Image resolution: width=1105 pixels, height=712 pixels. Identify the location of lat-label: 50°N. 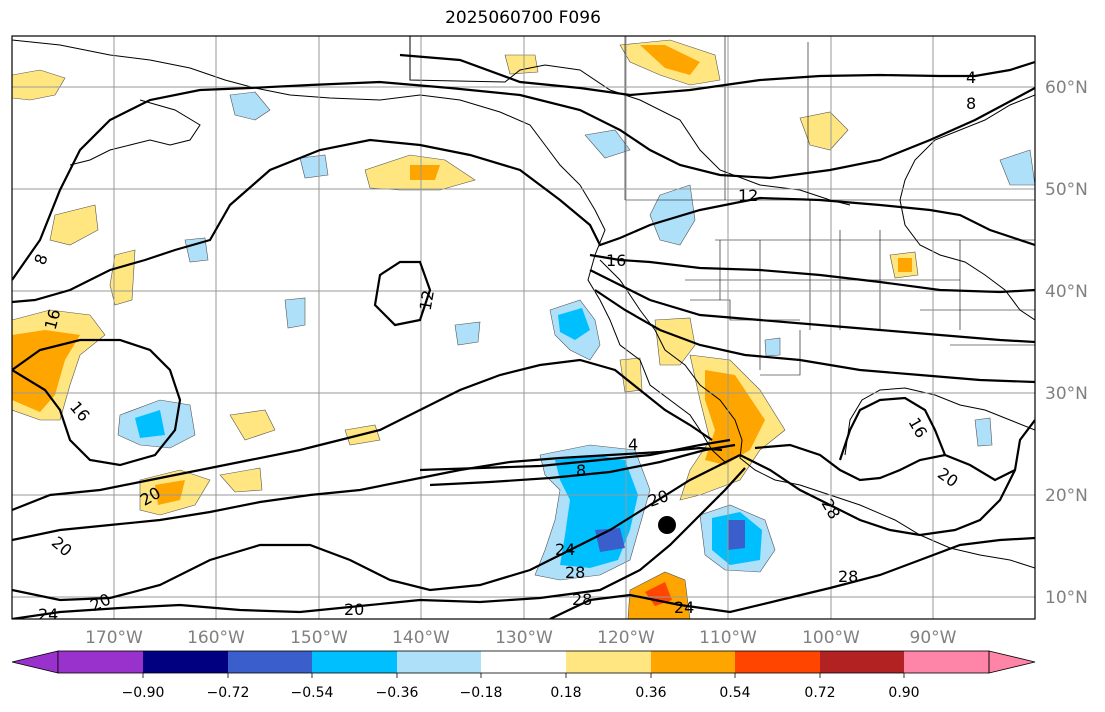
(1066, 190).